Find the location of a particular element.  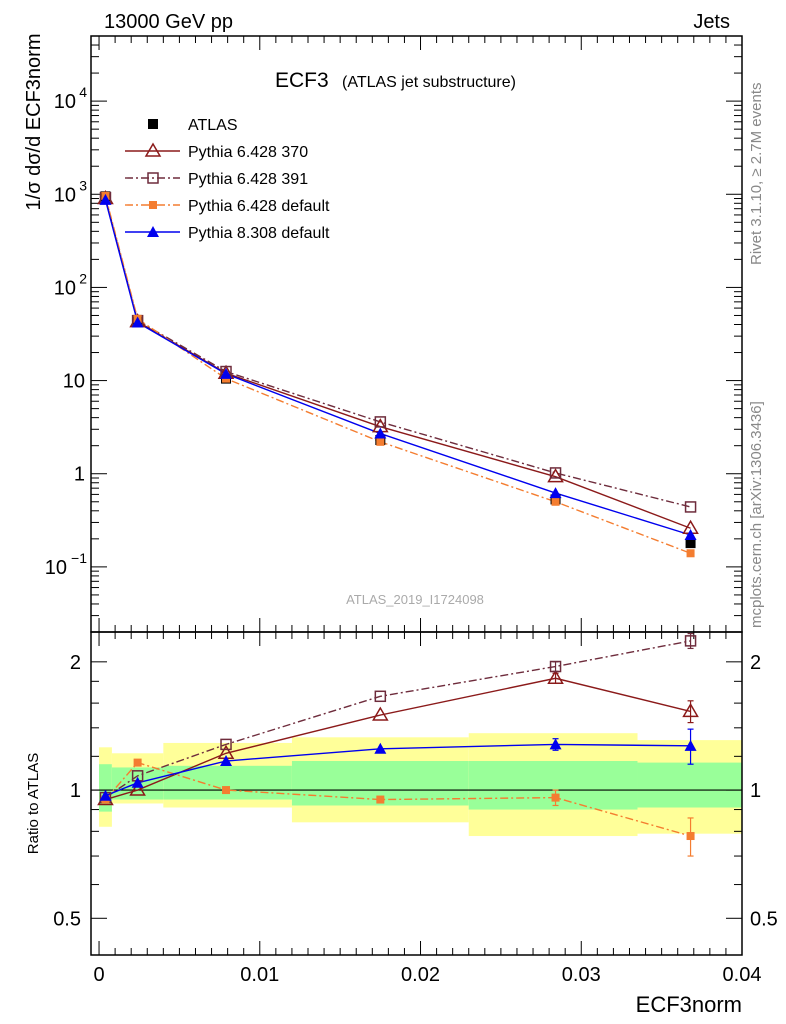

legend-marker-atlas is located at coordinates (153, 124).